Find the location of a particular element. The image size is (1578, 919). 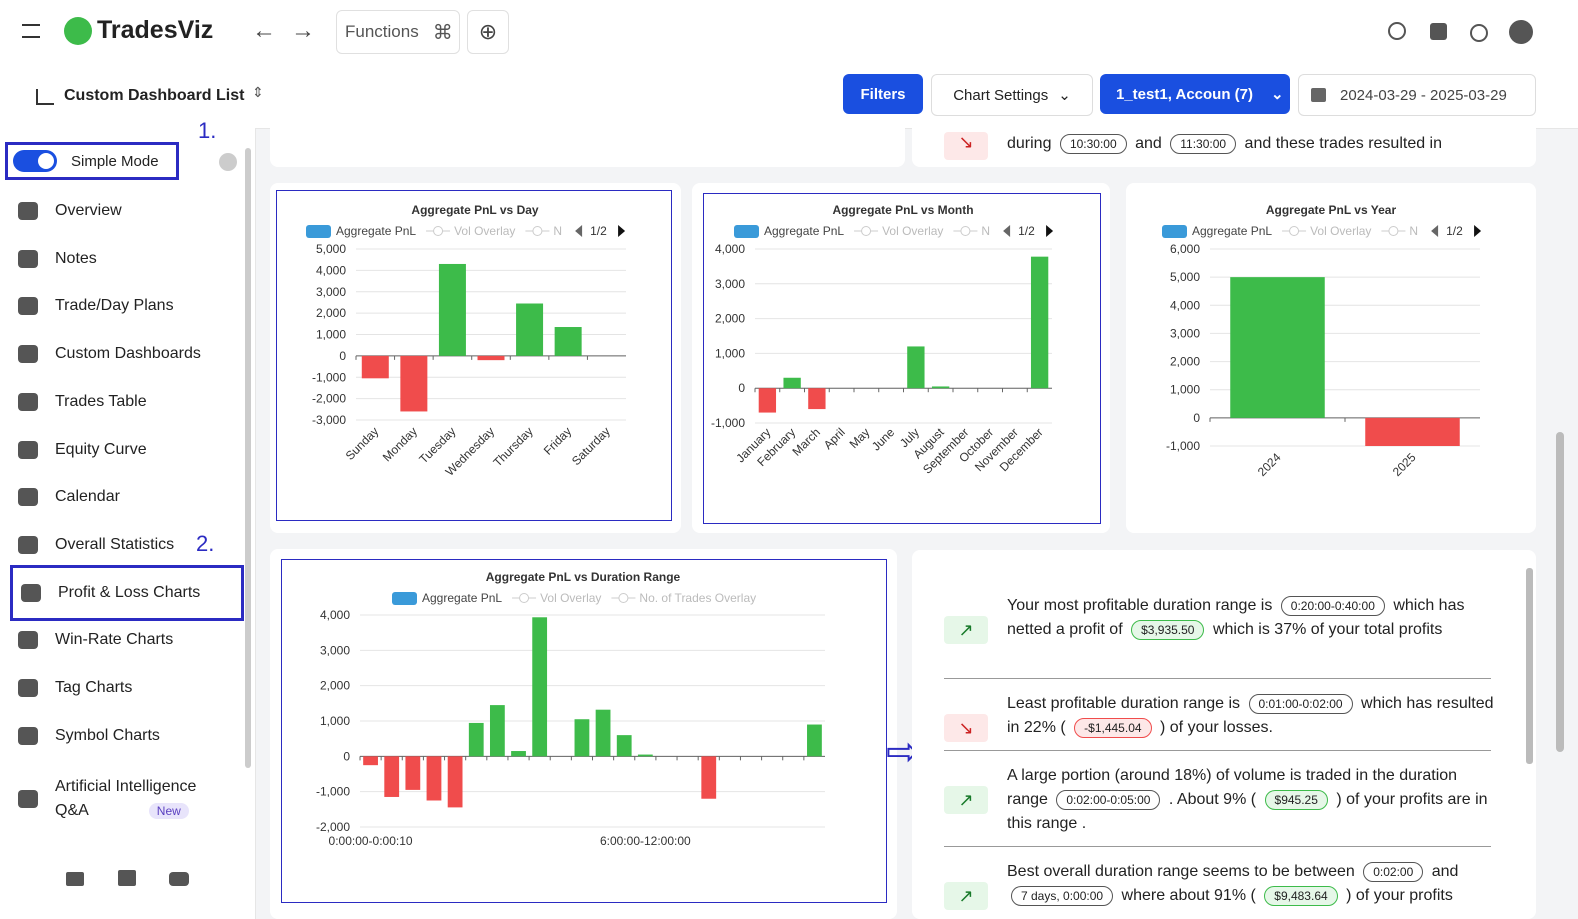

text: which has netted a profit of is located at coordinates (1236, 617).